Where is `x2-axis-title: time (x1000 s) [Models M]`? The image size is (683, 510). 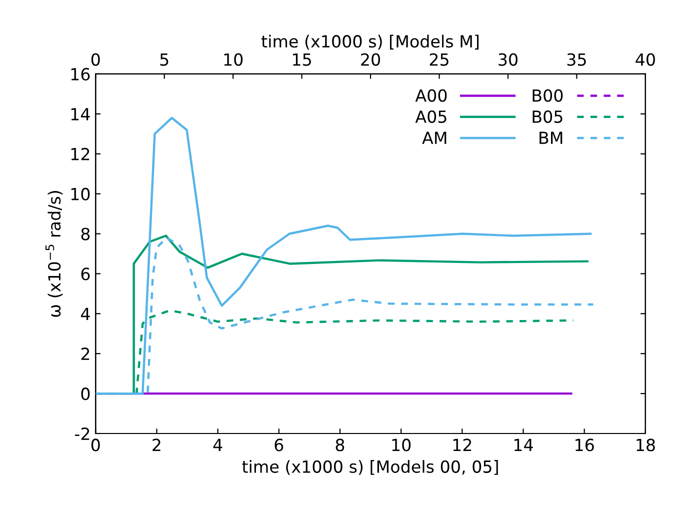
x2-axis-title: time (x1000 s) [Models M] is located at coordinates (370, 42).